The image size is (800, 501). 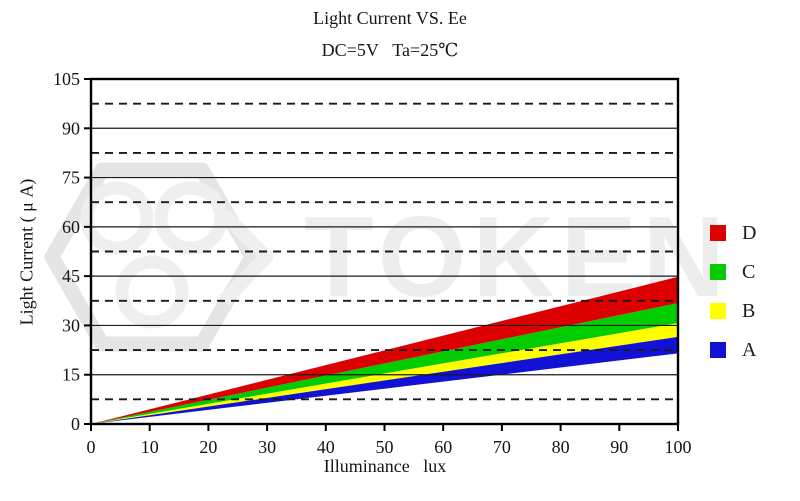 I want to click on legend-swatch-C, so click(x=718, y=272).